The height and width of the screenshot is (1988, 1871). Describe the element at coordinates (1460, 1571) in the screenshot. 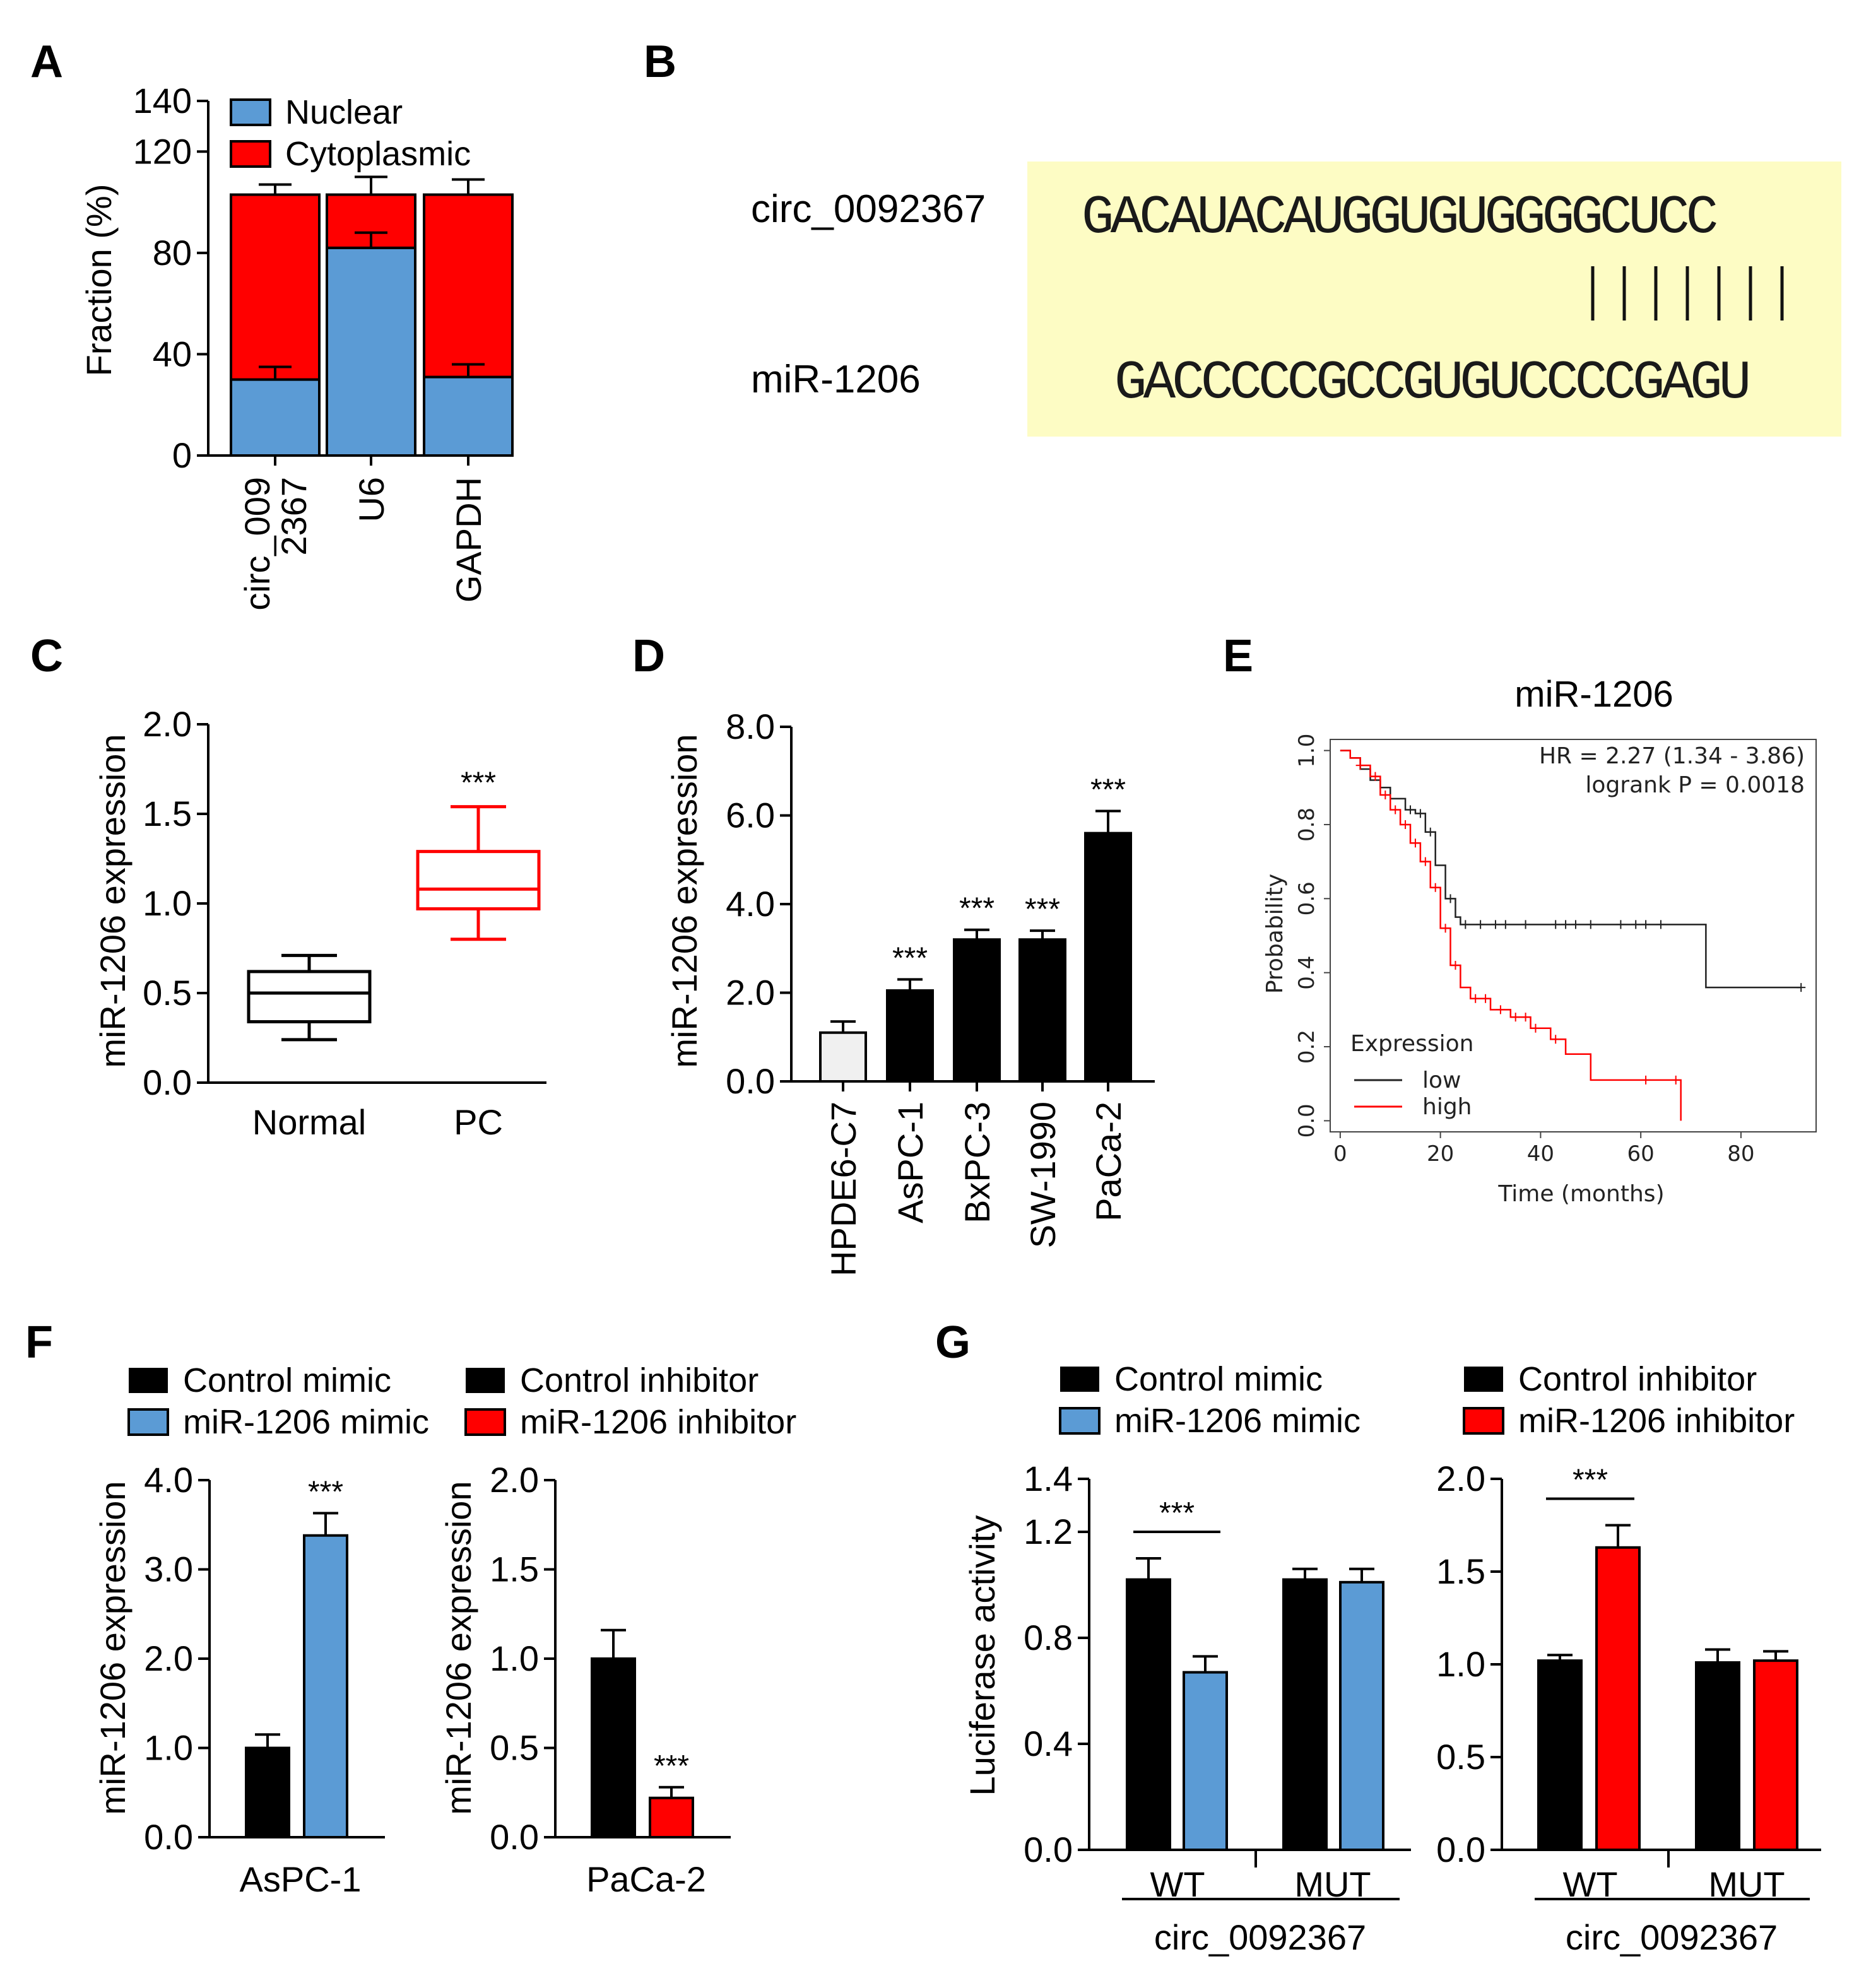

I see `panel-g2-y-tick-label-3: 1.5` at that location.